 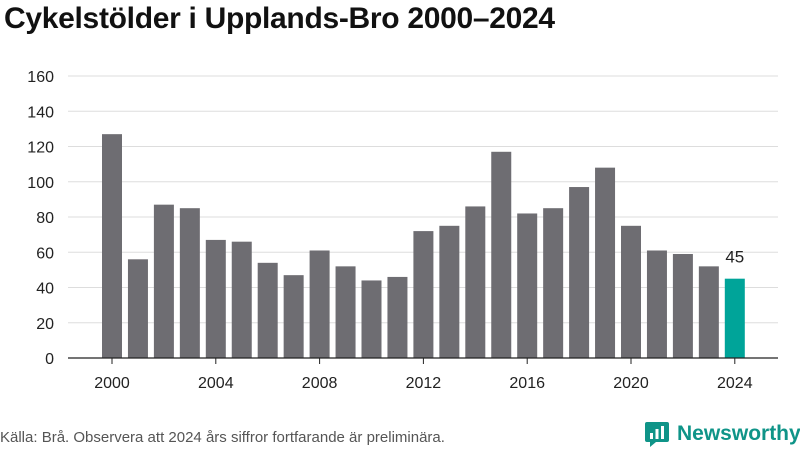 I want to click on brand-logo: Newsworthy, so click(x=722, y=434).